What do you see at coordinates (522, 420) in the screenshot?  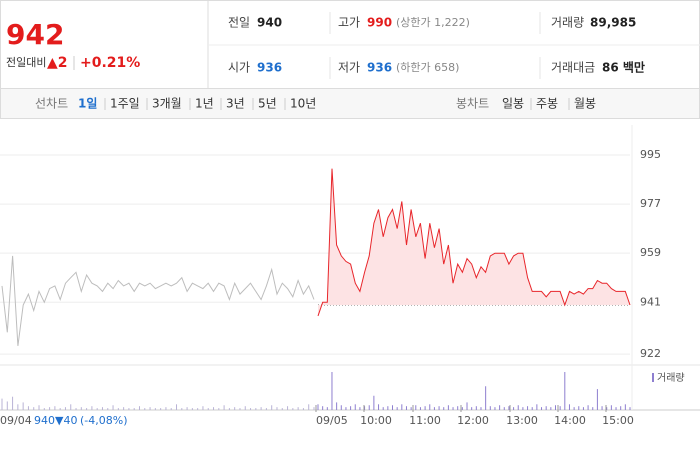 I see `x-tick-label: 13:00` at bounding box center [522, 420].